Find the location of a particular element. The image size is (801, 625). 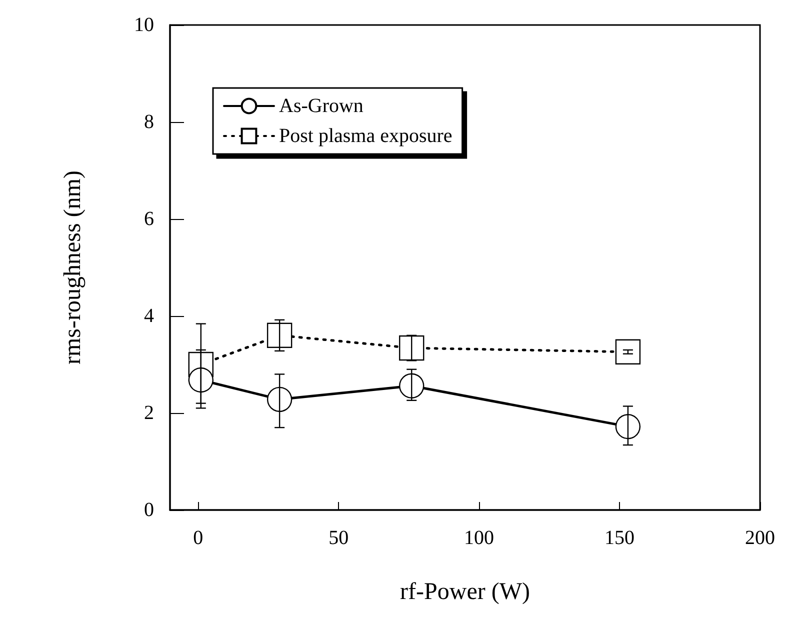

x-axis-title: rf-Power (W) is located at coordinates (465, 592).